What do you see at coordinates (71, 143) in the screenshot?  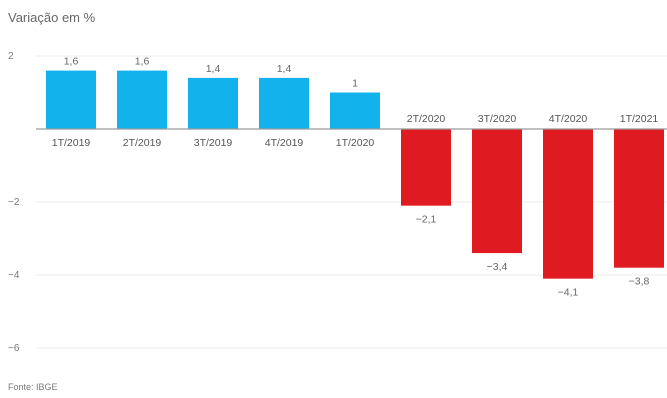 I see `category-label: 1T/2019` at bounding box center [71, 143].